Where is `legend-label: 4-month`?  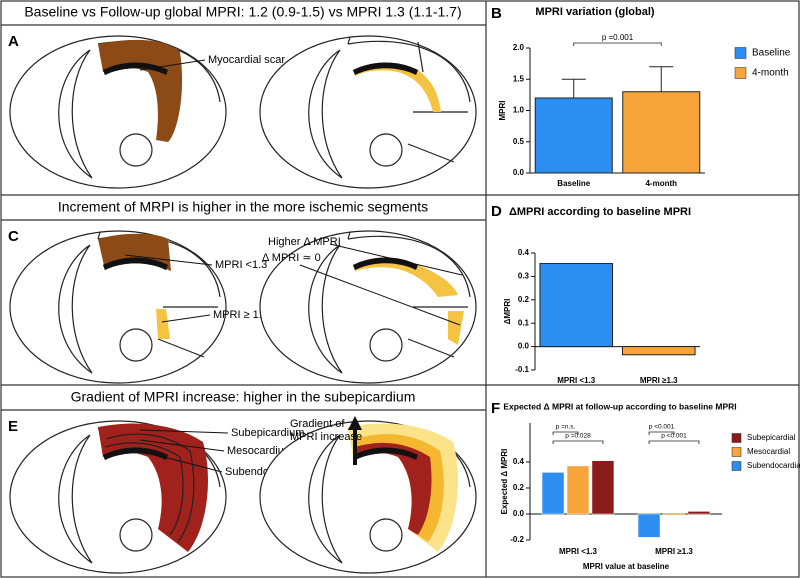 legend-label: 4-month is located at coordinates (770, 73).